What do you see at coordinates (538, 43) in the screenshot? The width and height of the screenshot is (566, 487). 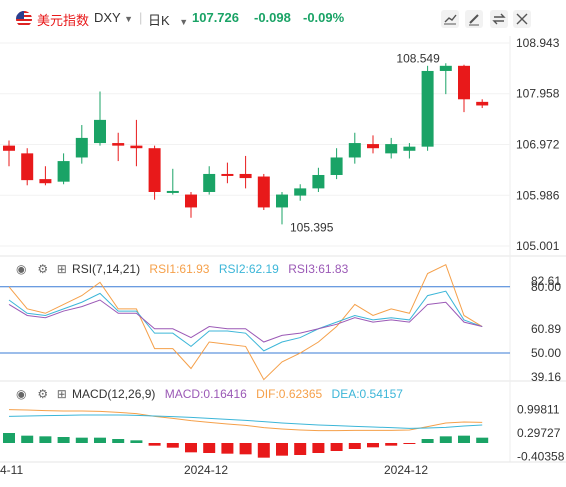 I see `price-axis-label: 108.943` at bounding box center [538, 43].